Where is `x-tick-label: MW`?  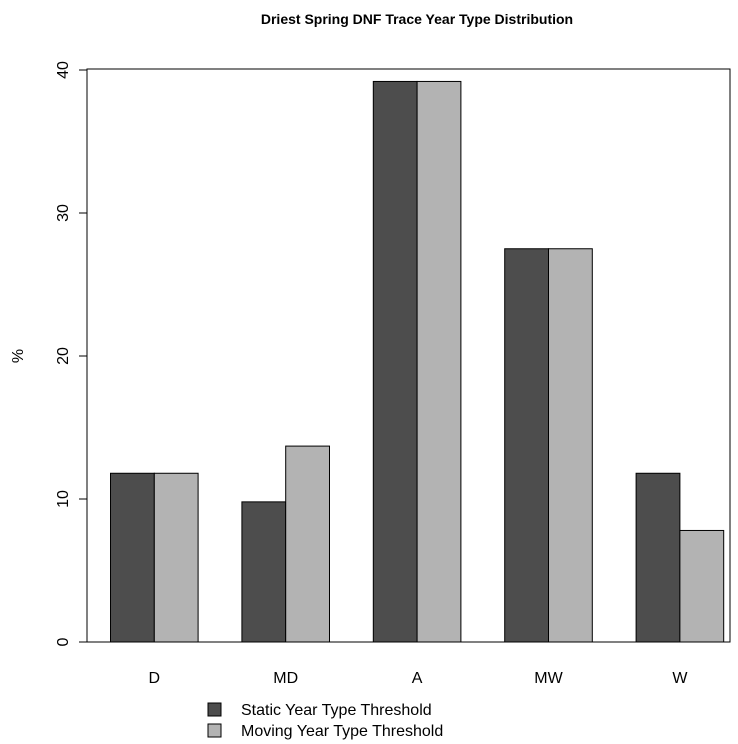 x-tick-label: MW is located at coordinates (548, 678).